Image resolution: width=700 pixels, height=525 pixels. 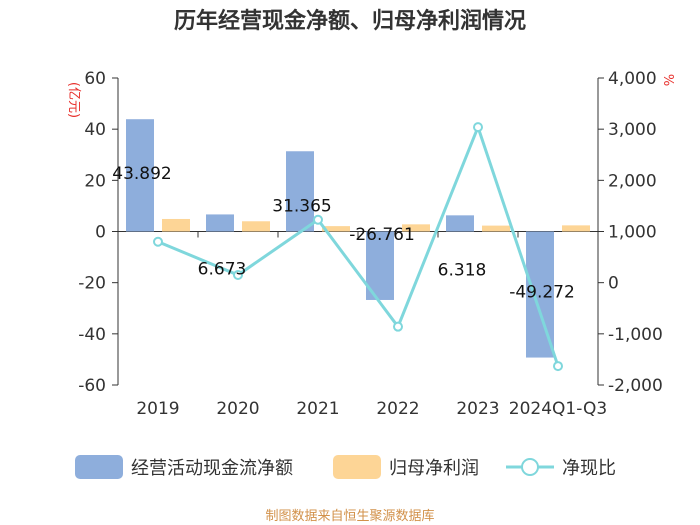 What do you see at coordinates (222, 269) in the screenshot?
I see `cashflow-data-label: 6.673` at bounding box center [222, 269].